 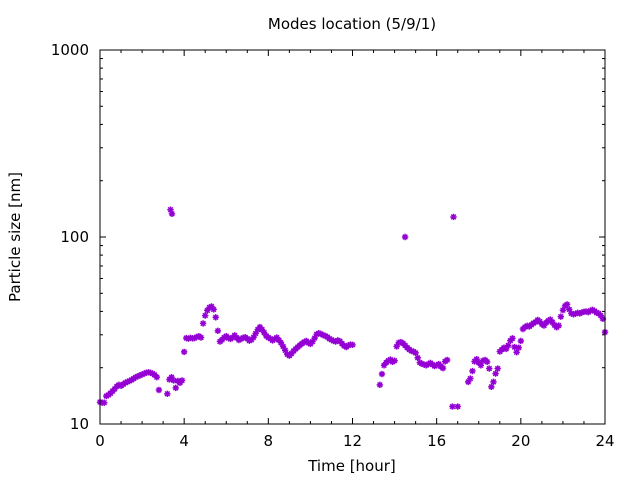 I want to click on y-tick-labels: 10 100 1000, so click(x=70, y=237).